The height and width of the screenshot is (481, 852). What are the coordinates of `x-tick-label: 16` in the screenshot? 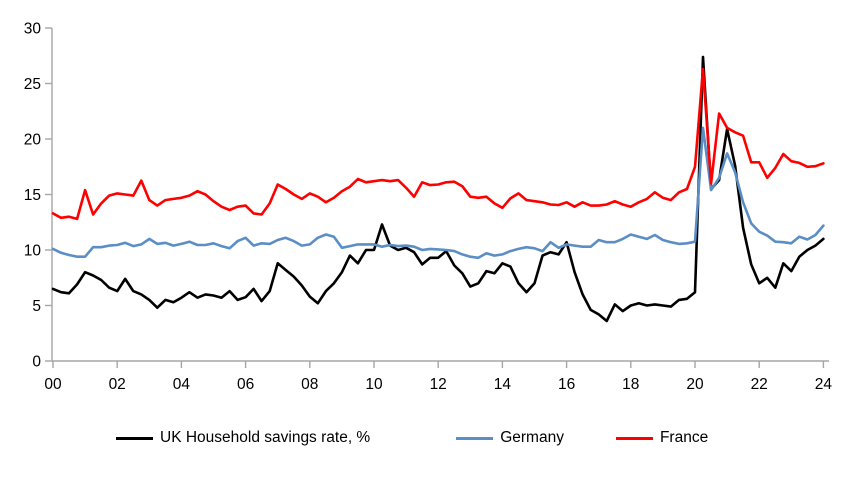 It's located at (566, 384).